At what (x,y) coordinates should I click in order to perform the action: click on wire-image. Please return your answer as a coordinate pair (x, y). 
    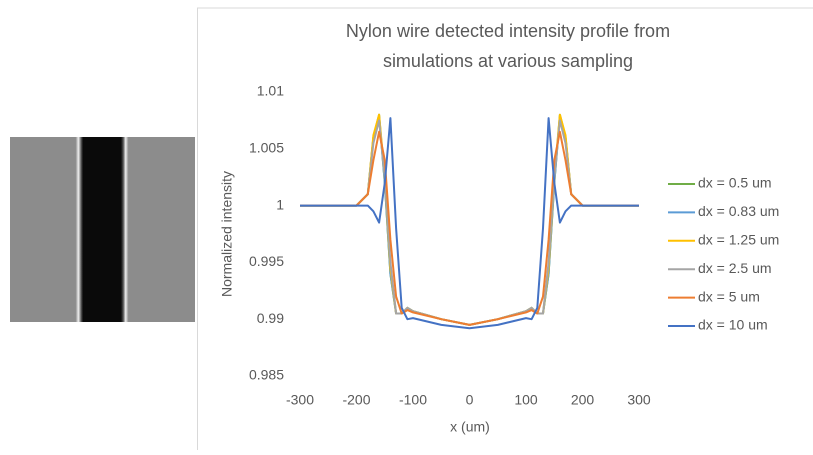
    Looking at the image, I should click on (102, 229).